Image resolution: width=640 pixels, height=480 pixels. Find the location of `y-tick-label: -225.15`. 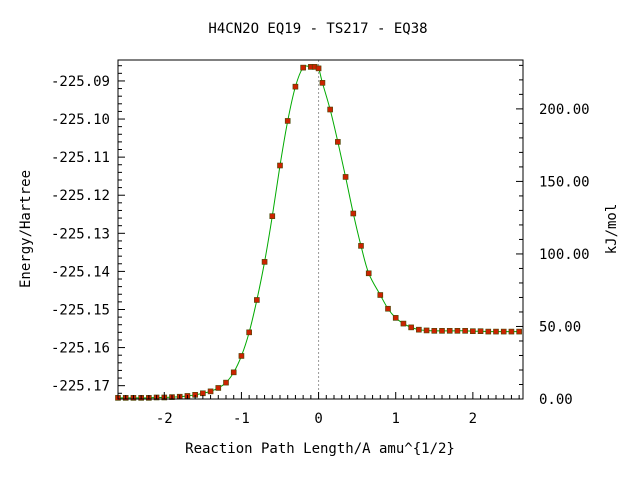

y-tick-label: -225.15 is located at coordinates (80, 310).